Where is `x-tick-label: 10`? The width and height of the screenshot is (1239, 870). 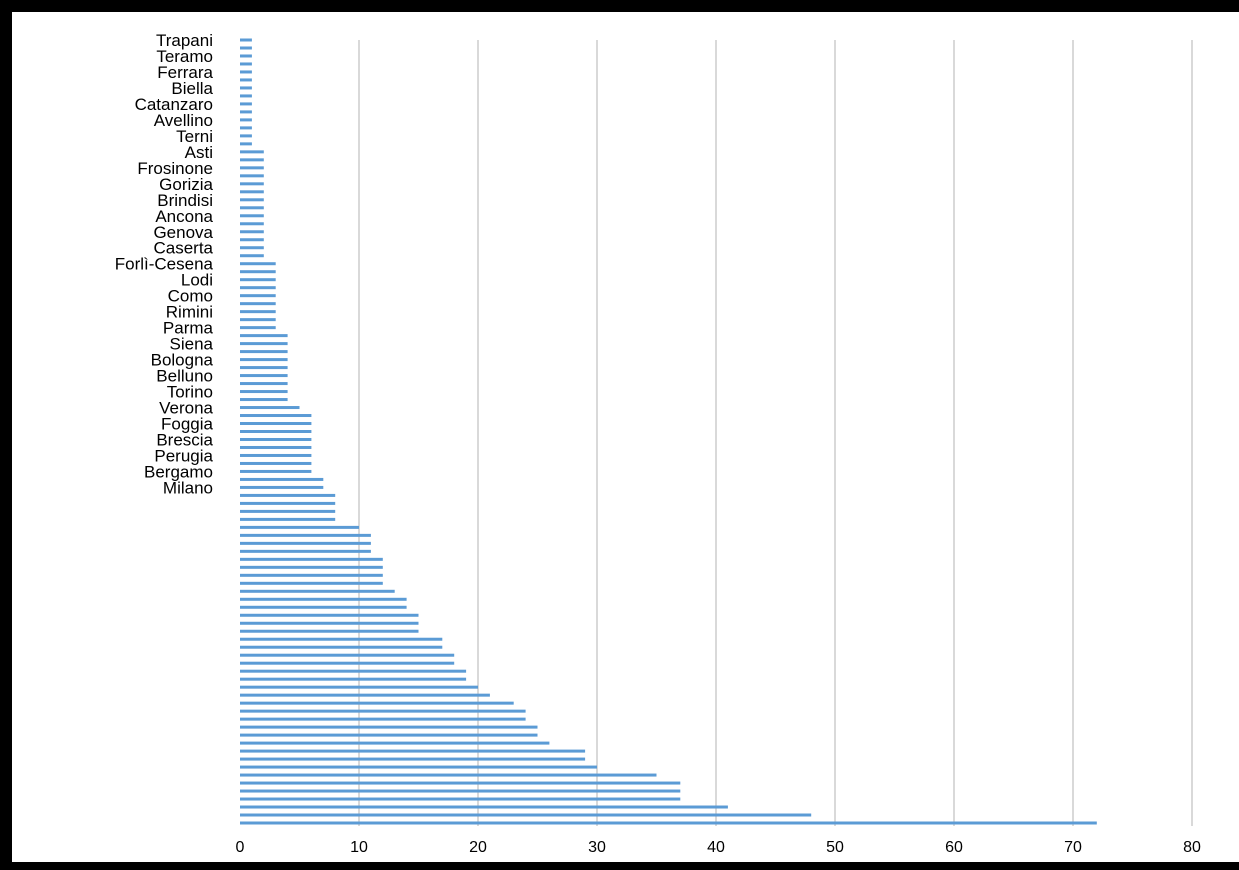
x-tick-label: 10 is located at coordinates (359, 847).